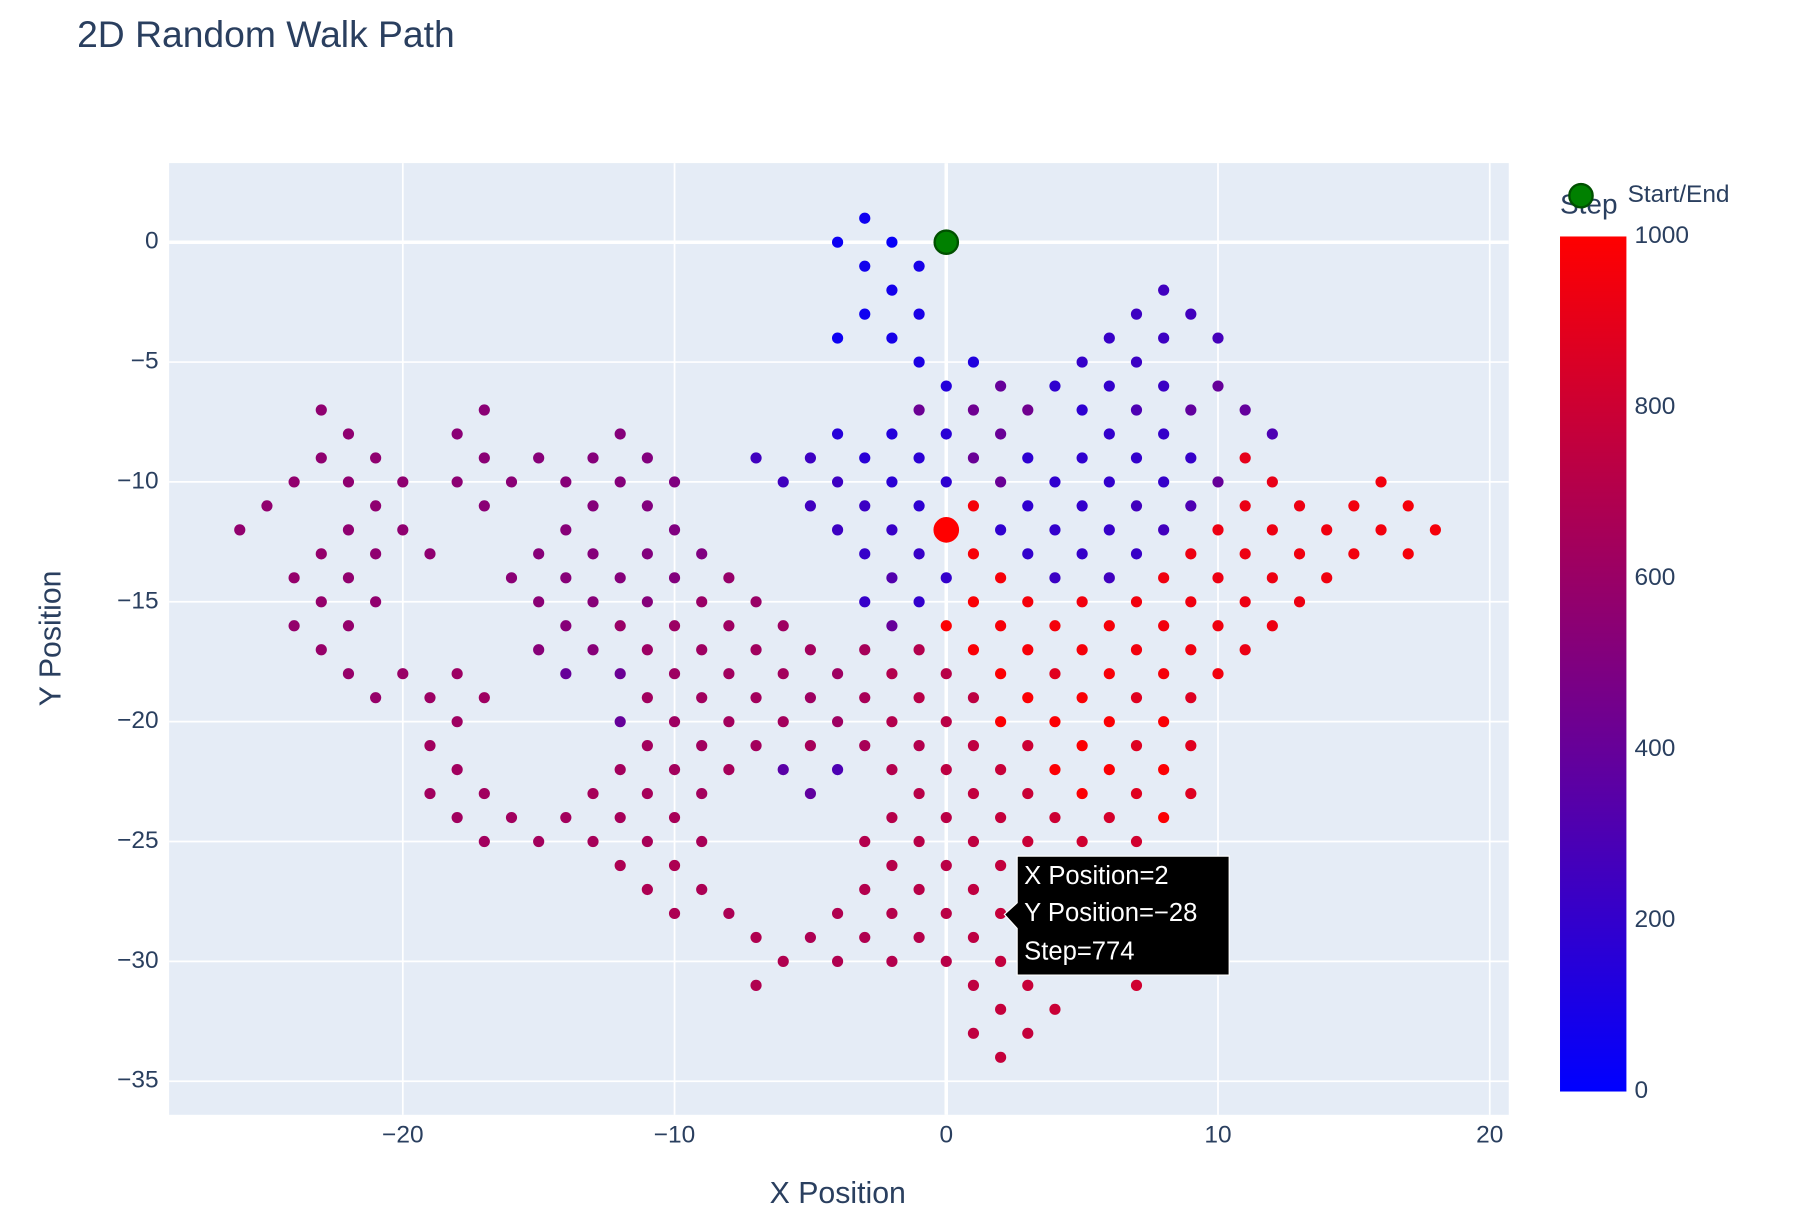 The height and width of the screenshot is (1215, 1813). I want to click on hover-tooltip: X Position=2 Y Position=−28 Step=774, so click(1116, 915).